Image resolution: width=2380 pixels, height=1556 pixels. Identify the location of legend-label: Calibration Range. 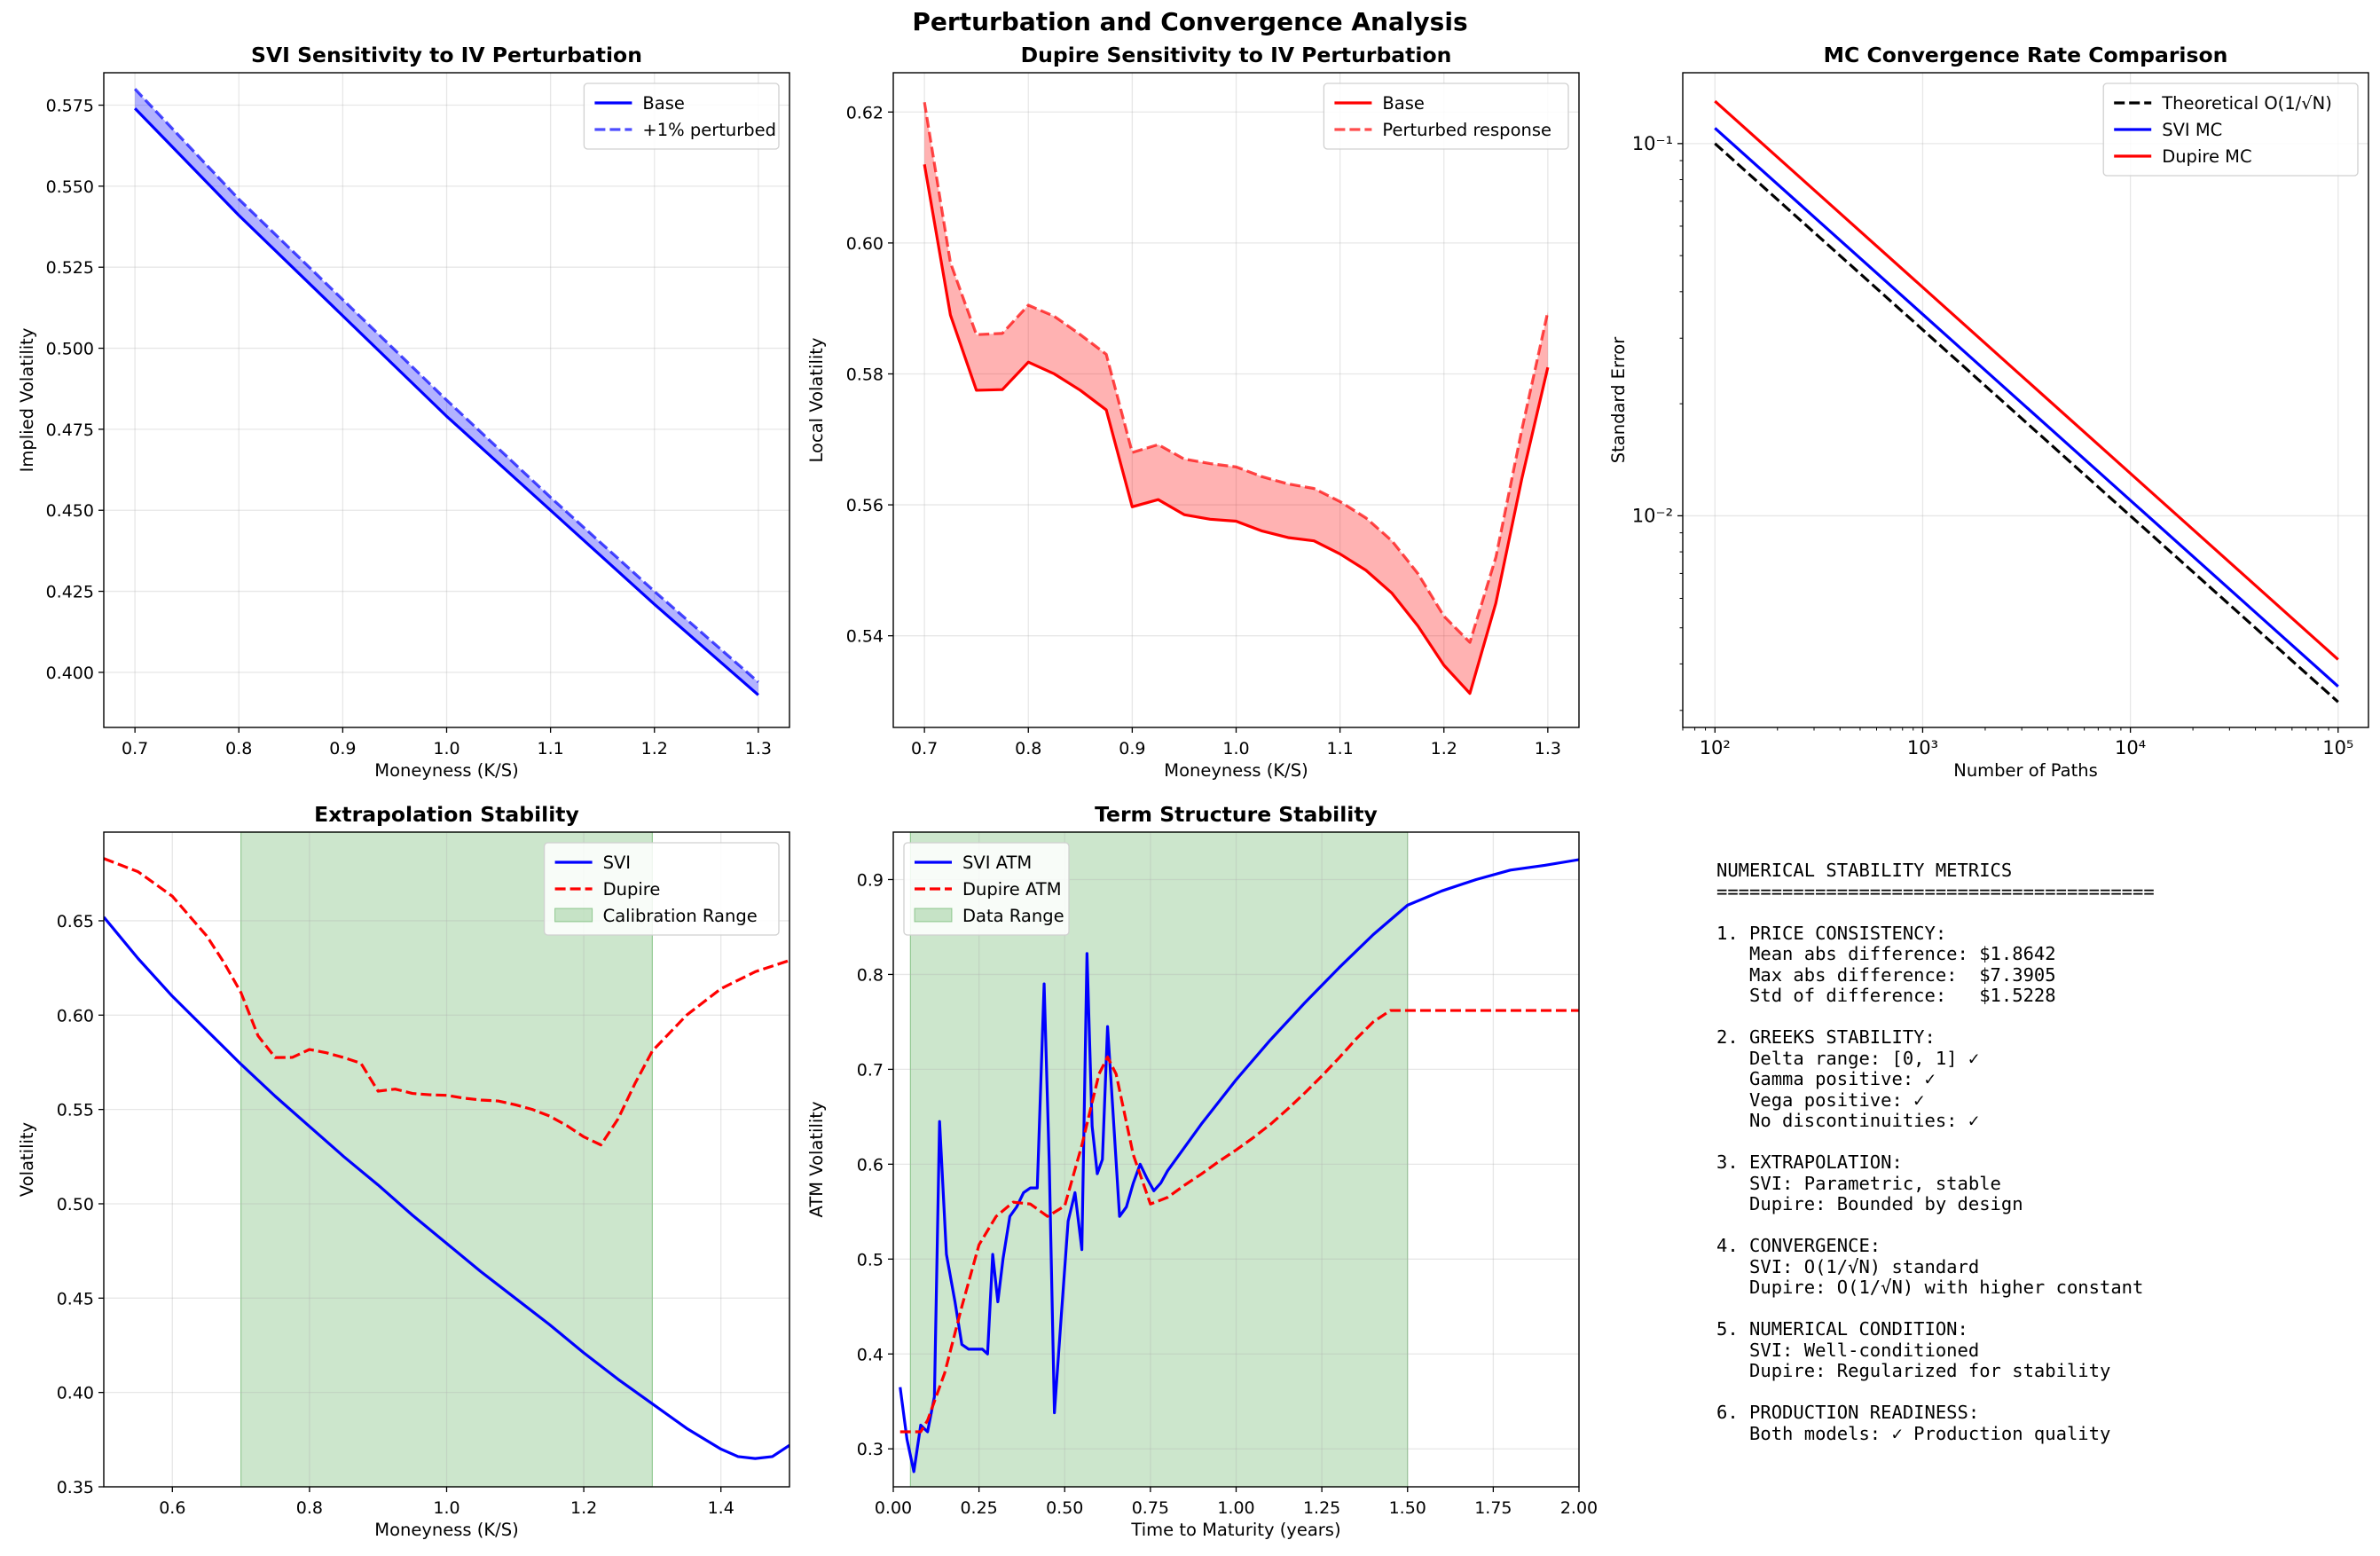
(680, 916).